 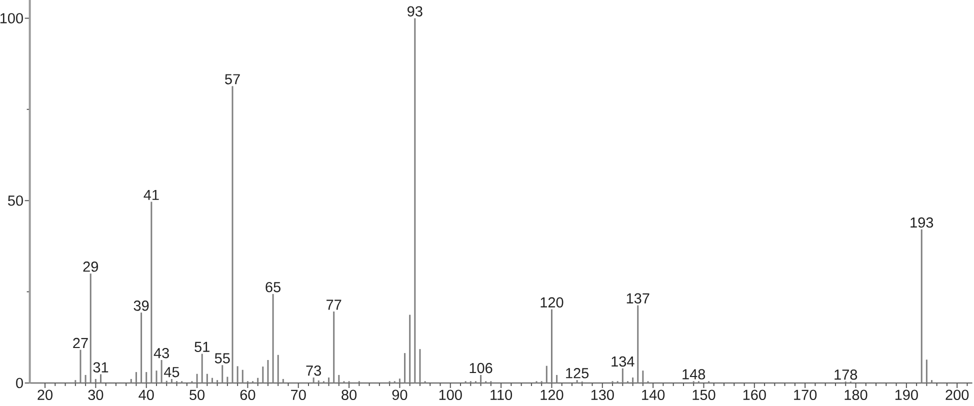 What do you see at coordinates (11, 18) in the screenshot?
I see `y-tick-label: 100` at bounding box center [11, 18].